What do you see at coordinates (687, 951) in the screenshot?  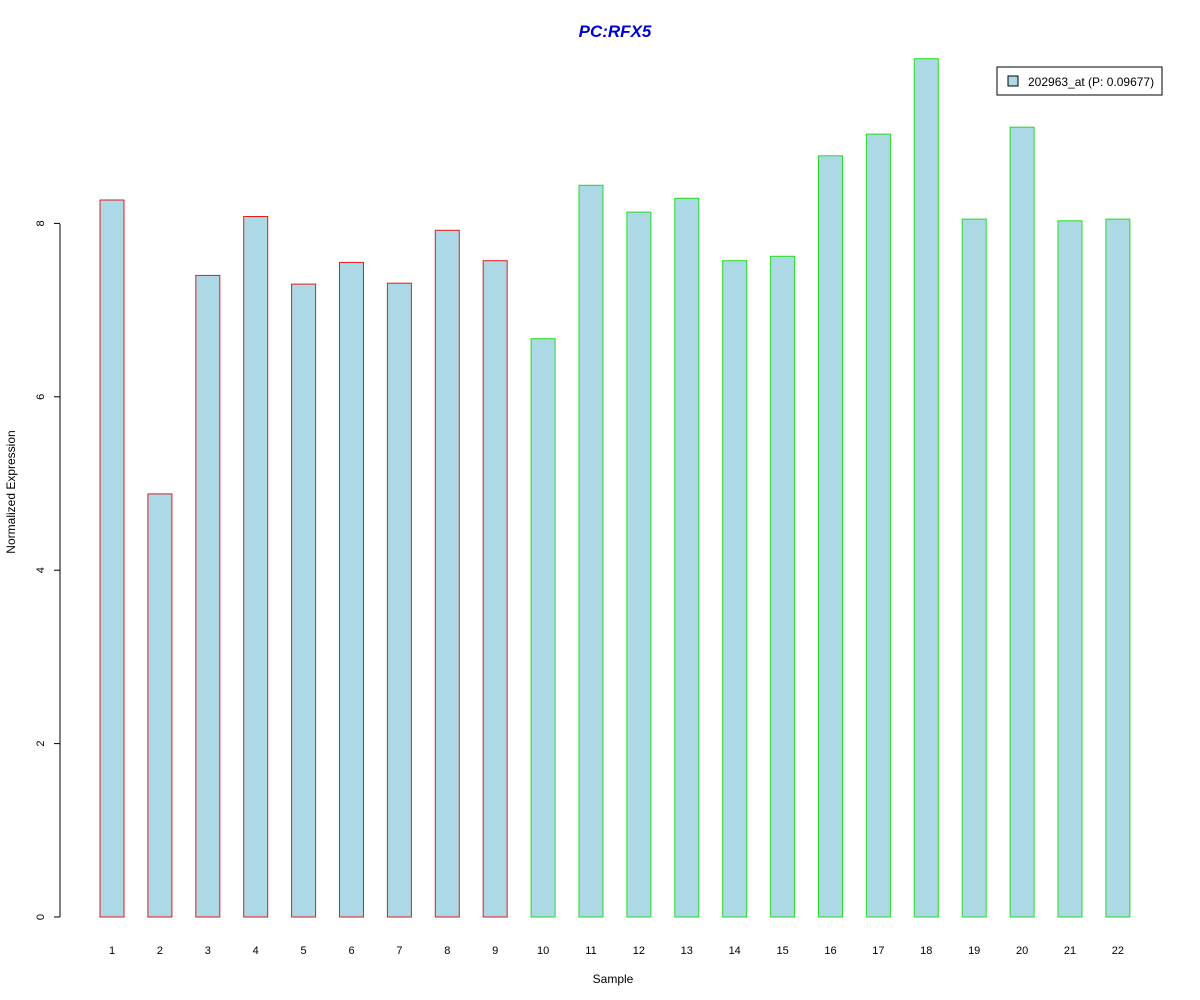 I see `x-tick-label: 13` at bounding box center [687, 951].